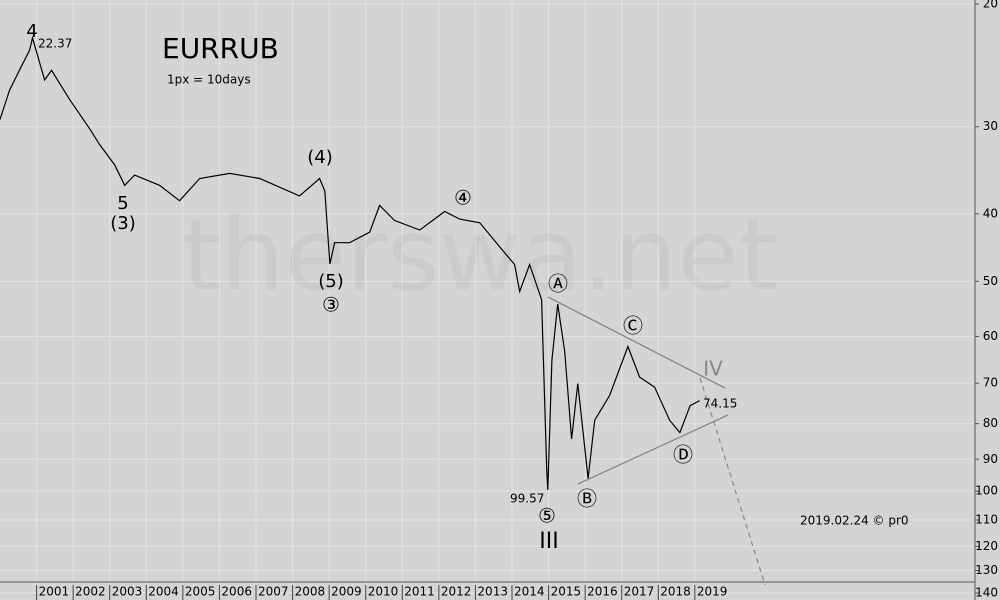 The height and width of the screenshot is (600, 1000). What do you see at coordinates (986, 491) in the screenshot?
I see `y-tick-label: 100` at bounding box center [986, 491].